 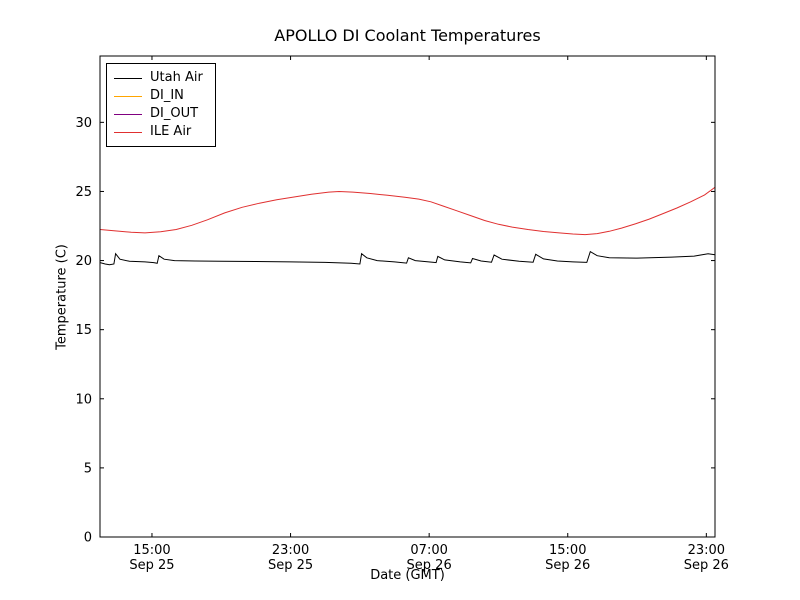 I want to click on legend: Utah Air DI_IN DI_OUT ILE Air, so click(x=161, y=105).